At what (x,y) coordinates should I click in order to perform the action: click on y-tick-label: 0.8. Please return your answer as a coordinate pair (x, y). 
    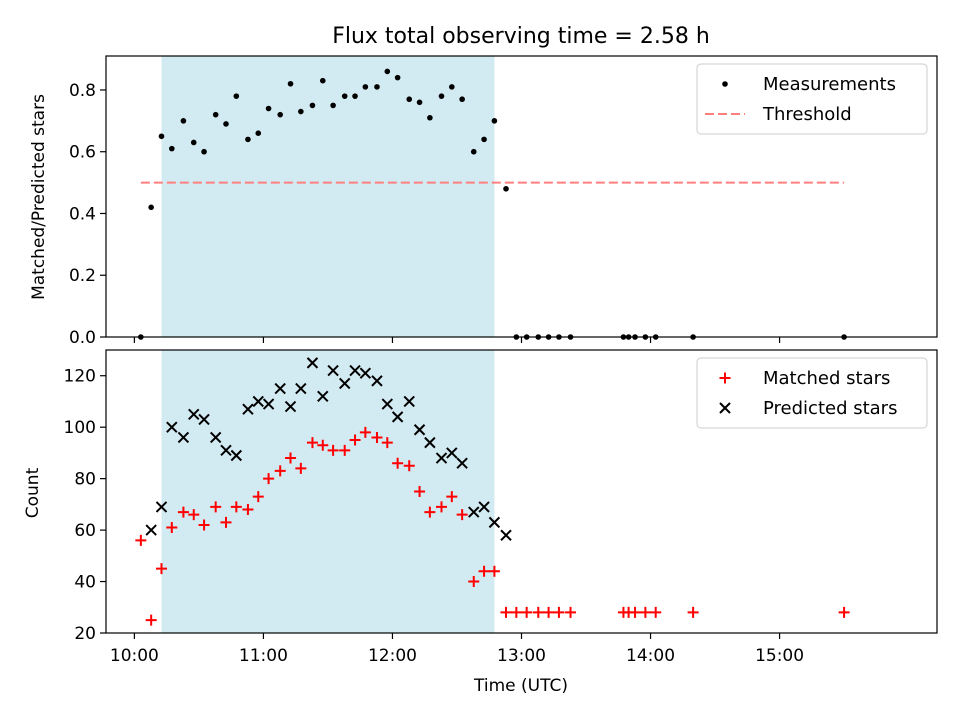
    Looking at the image, I should click on (82, 91).